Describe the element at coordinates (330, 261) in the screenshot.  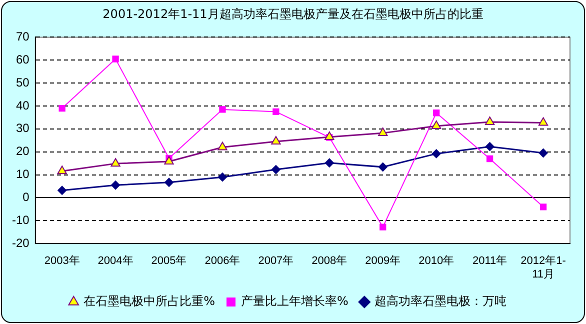
I see `x-tick-label: 2008年` at that location.